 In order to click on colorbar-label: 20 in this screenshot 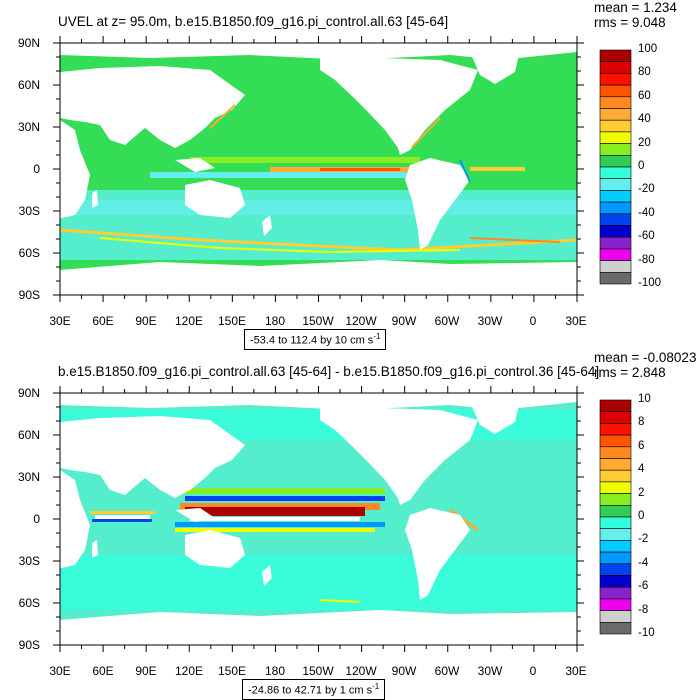, I will do `click(644, 142)`.